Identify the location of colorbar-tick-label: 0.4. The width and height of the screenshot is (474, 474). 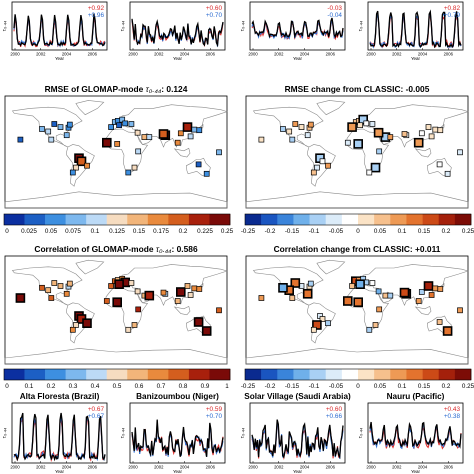
(95, 386).